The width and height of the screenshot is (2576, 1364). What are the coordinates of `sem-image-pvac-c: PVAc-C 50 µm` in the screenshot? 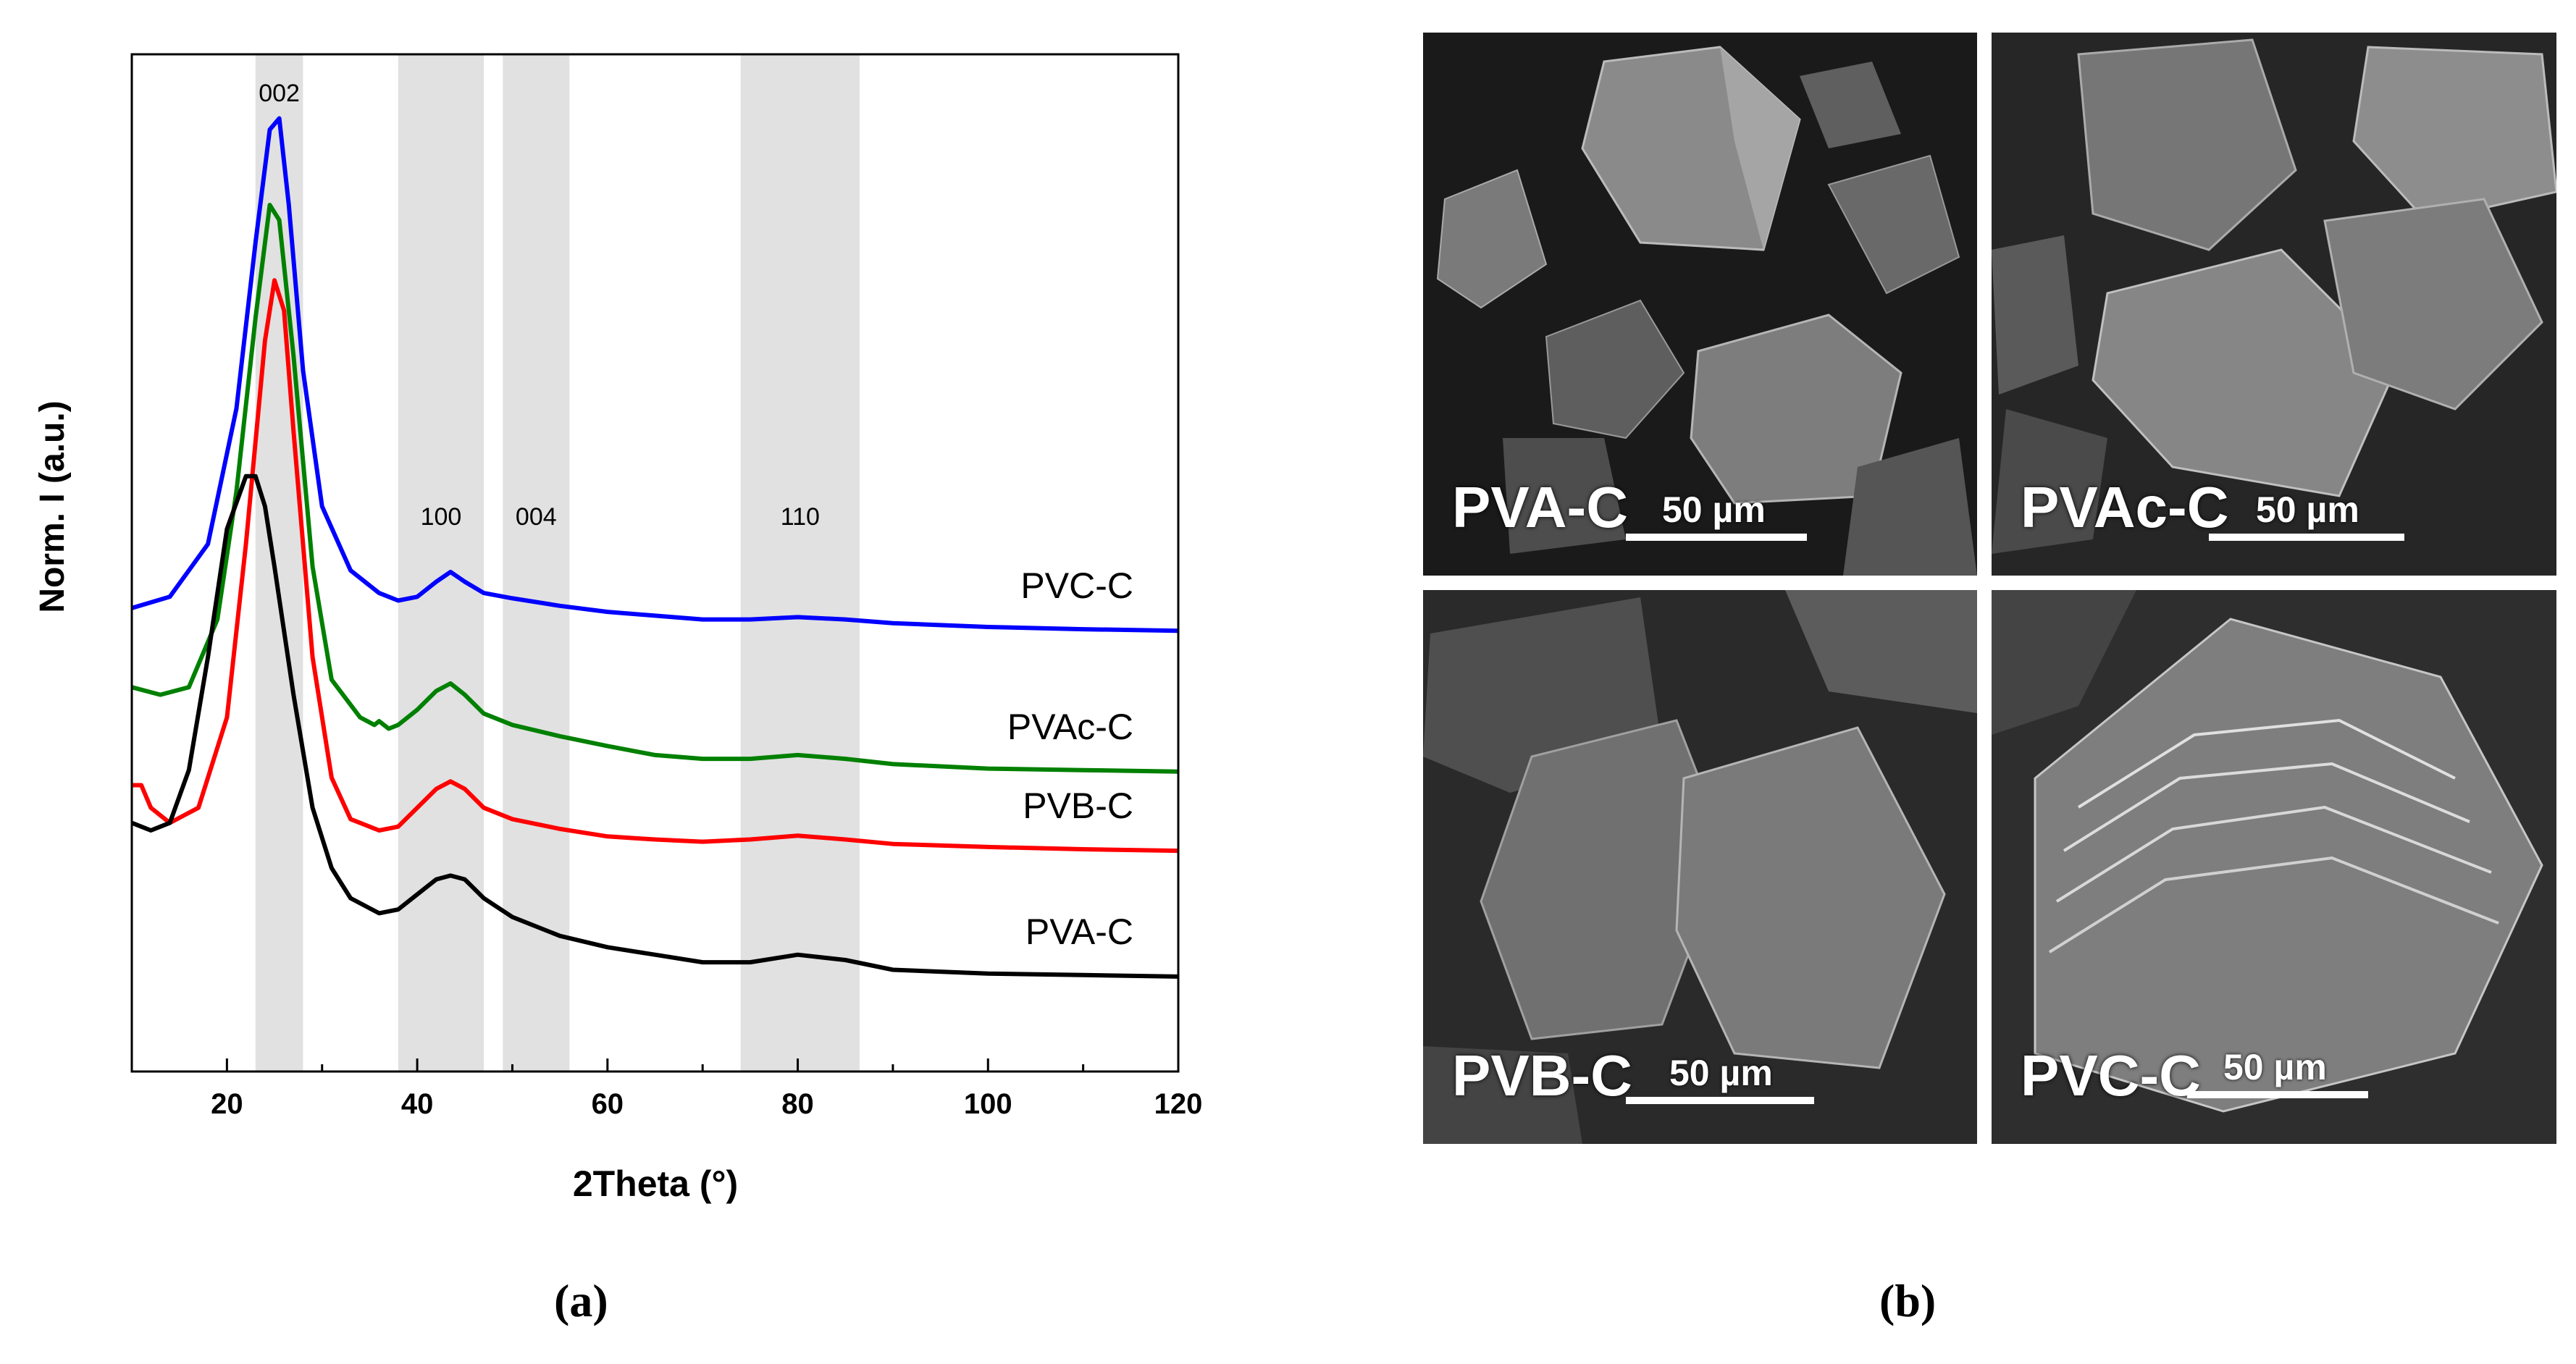 It's located at (2274, 304).